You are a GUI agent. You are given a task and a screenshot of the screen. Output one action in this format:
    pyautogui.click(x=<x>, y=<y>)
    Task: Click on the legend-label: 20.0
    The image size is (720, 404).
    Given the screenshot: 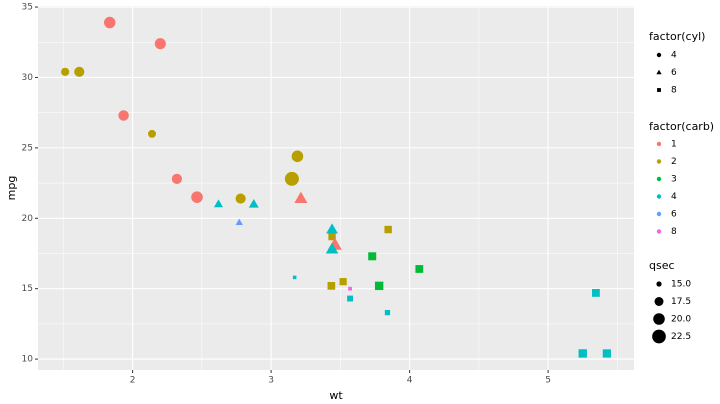 What is the action you would take?
    pyautogui.click(x=681, y=320)
    